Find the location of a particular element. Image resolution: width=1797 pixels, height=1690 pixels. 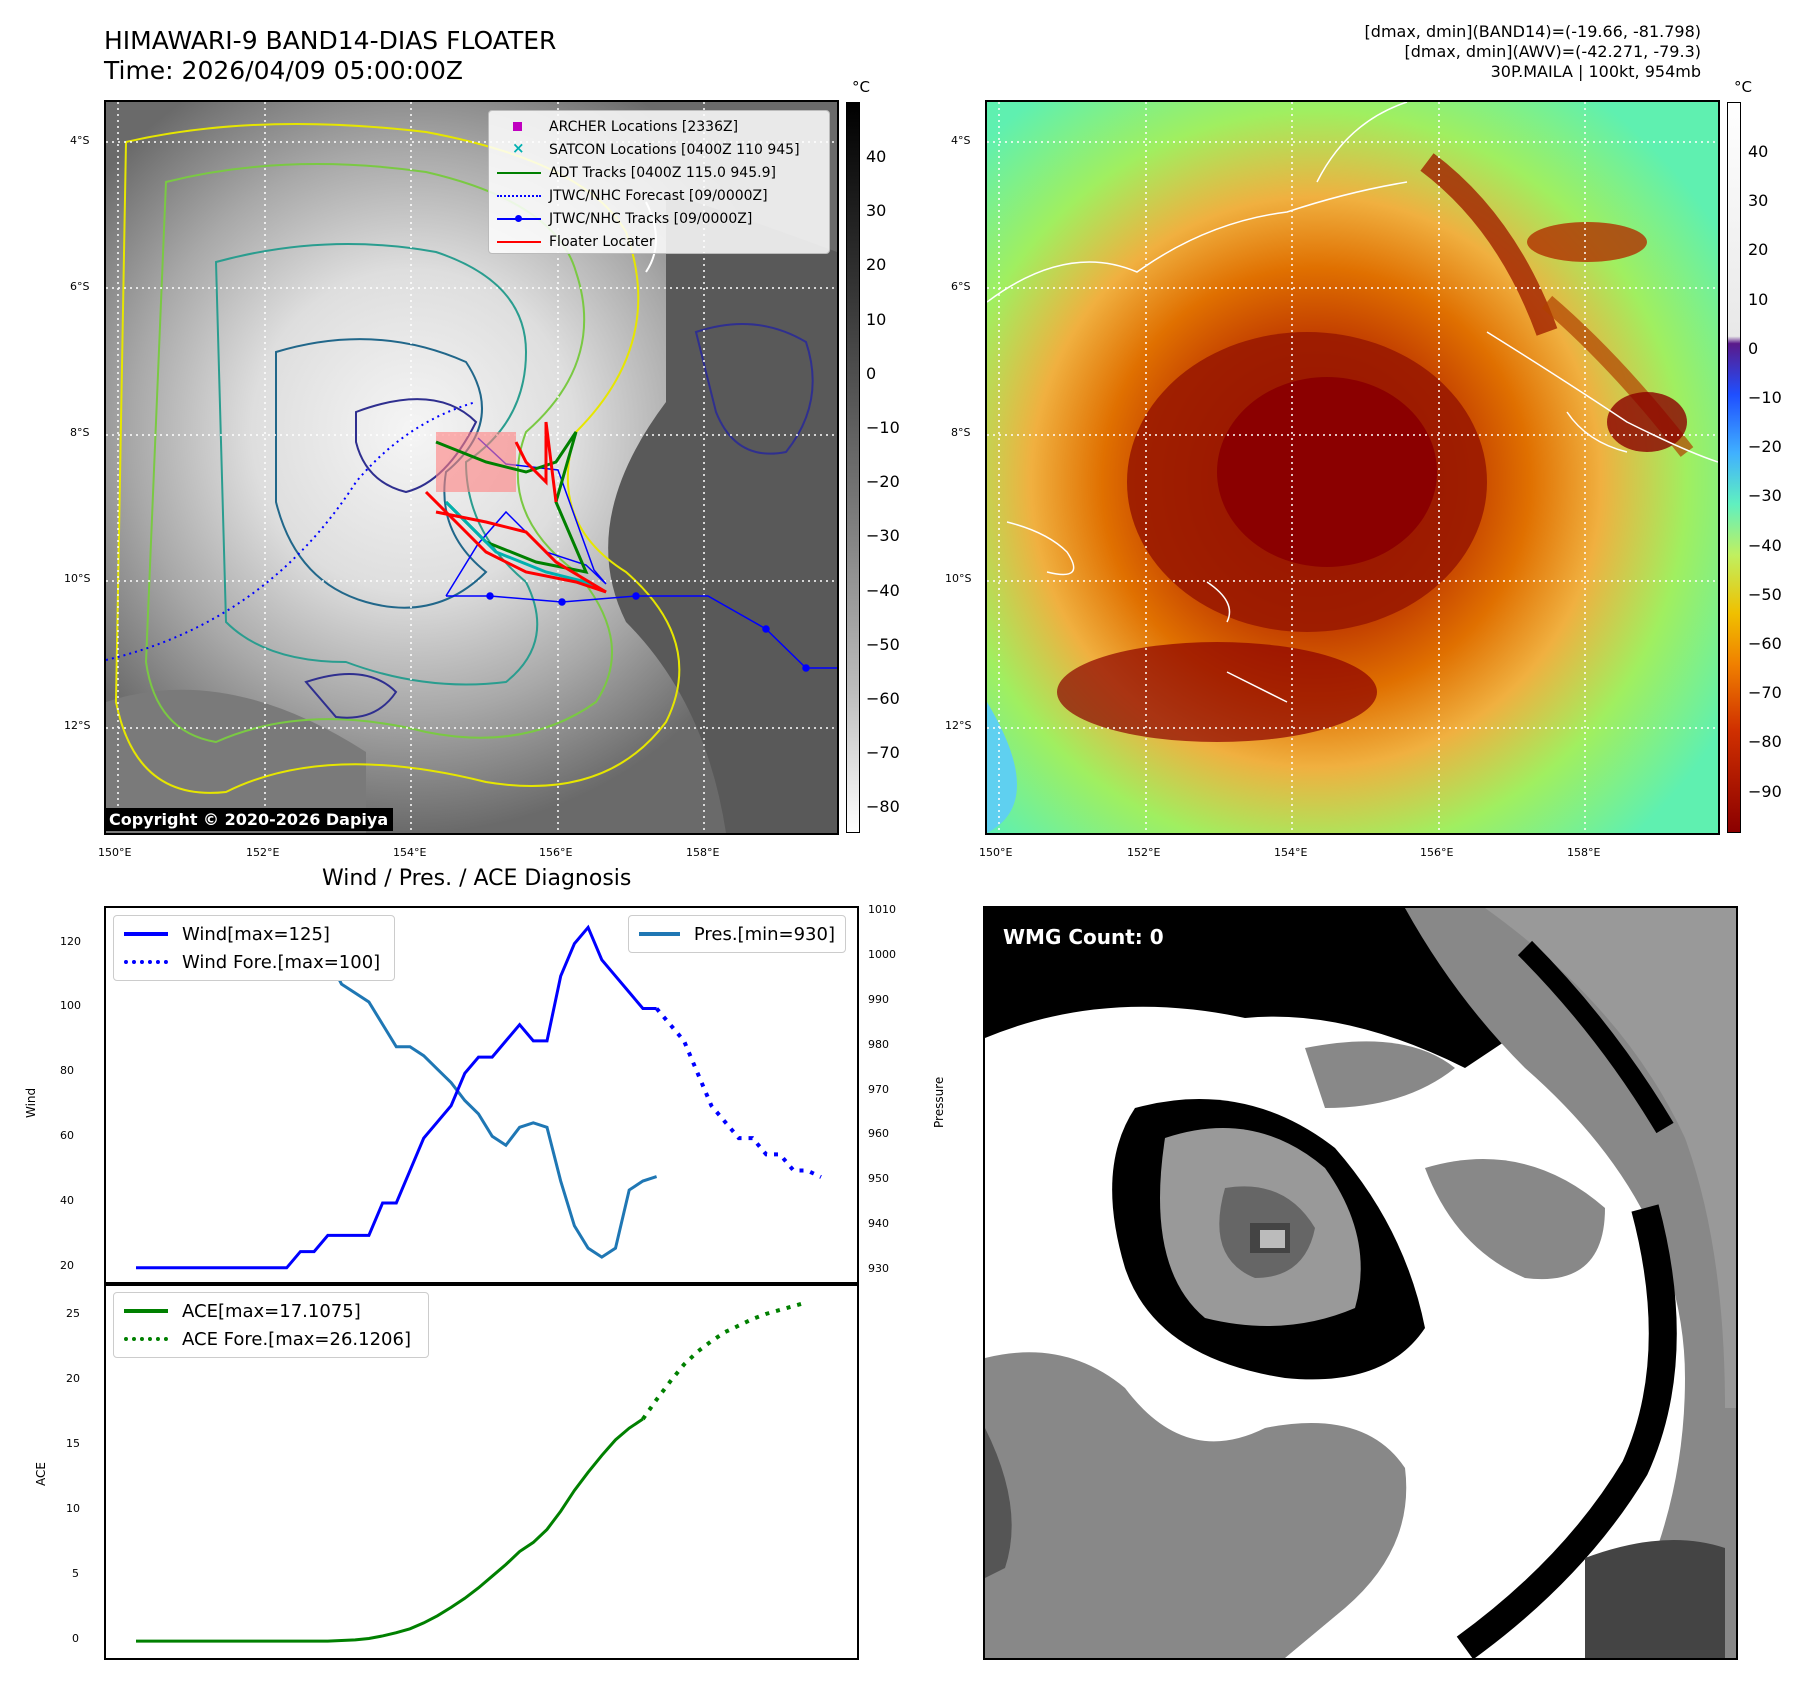

info-storm: 30P.MAILA | 100kt, 954mb is located at coordinates (1595, 71).